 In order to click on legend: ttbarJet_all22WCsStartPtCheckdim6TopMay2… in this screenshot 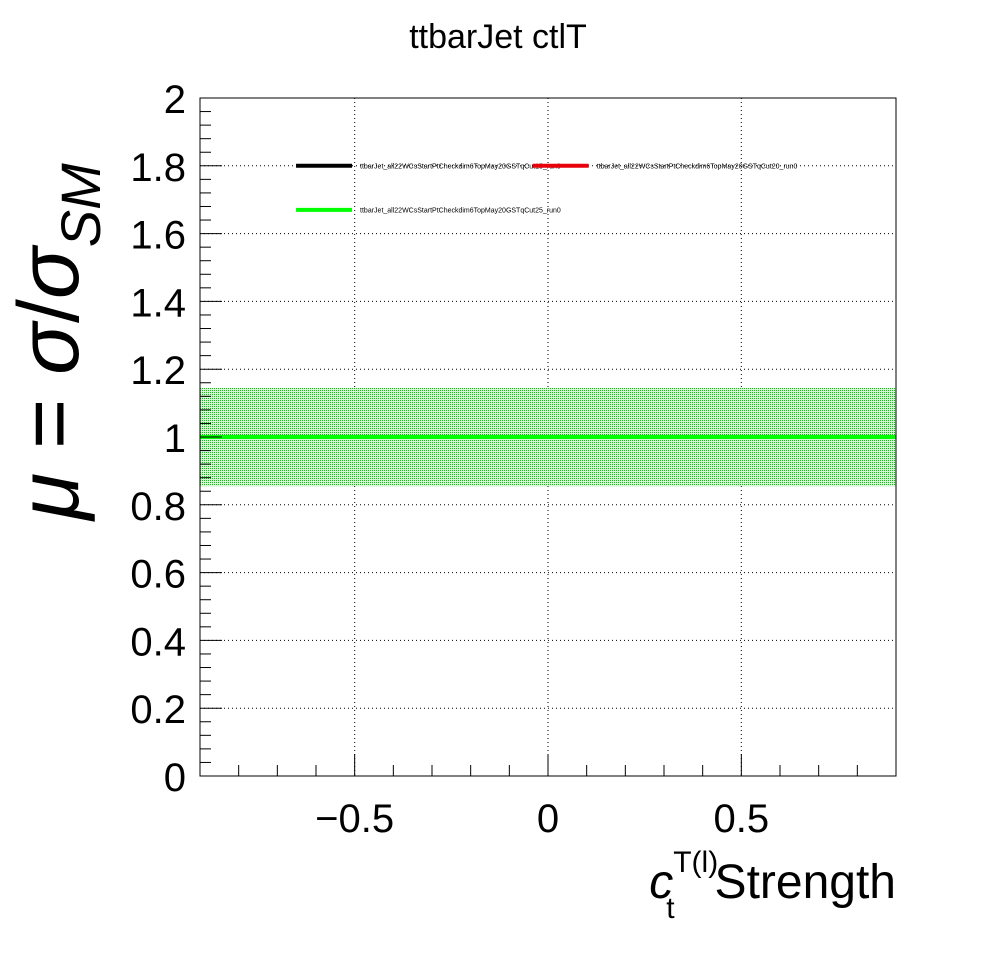, I will do `click(547, 188)`.